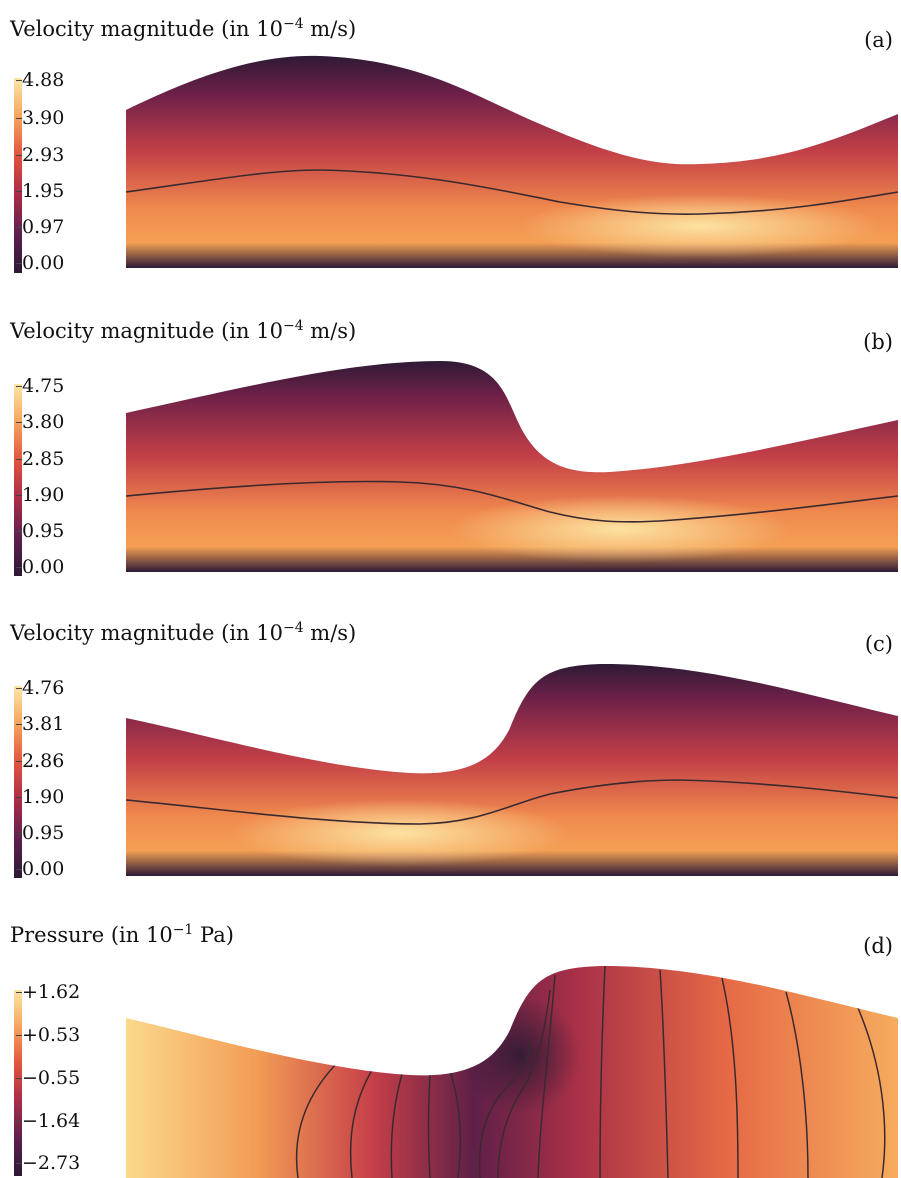  What do you see at coordinates (57, 935) in the screenshot?
I see `title-text: Pressure` at bounding box center [57, 935].